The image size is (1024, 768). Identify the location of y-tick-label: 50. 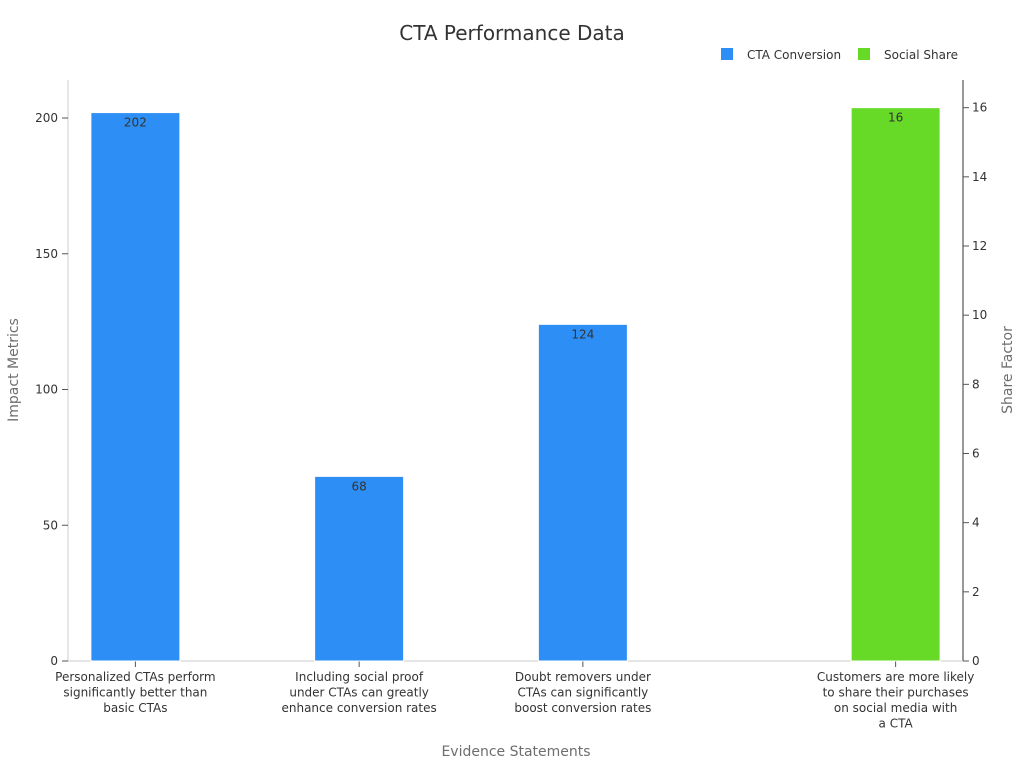
(50, 525).